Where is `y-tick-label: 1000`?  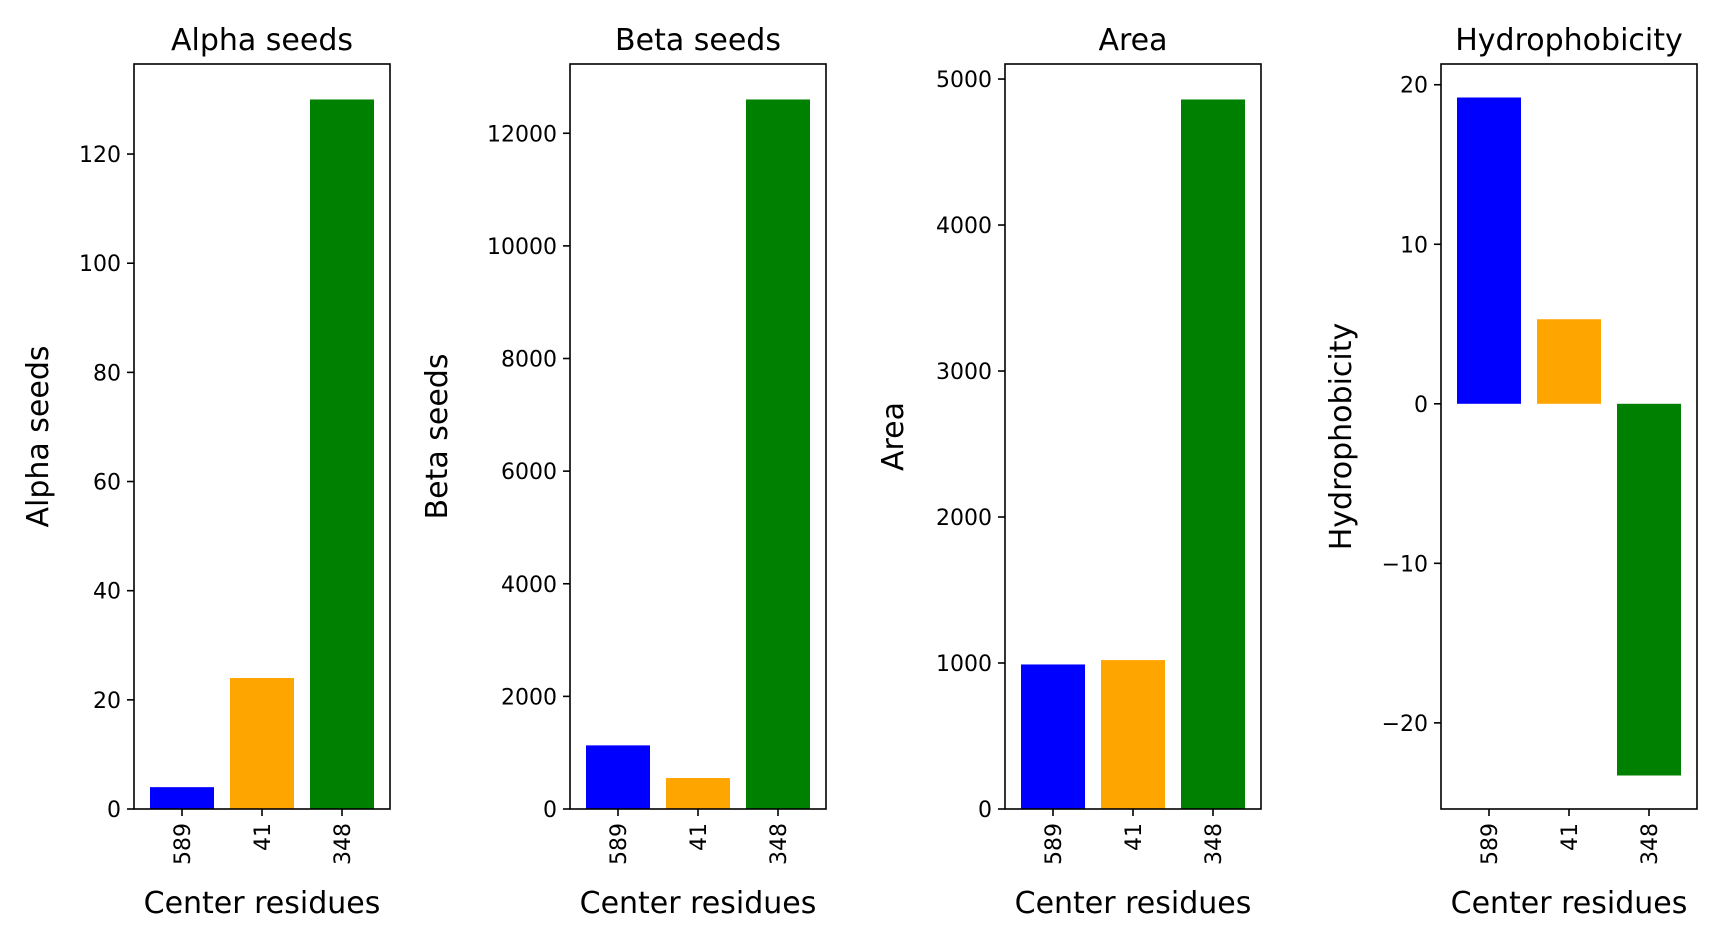
y-tick-label: 1000 is located at coordinates (964, 664).